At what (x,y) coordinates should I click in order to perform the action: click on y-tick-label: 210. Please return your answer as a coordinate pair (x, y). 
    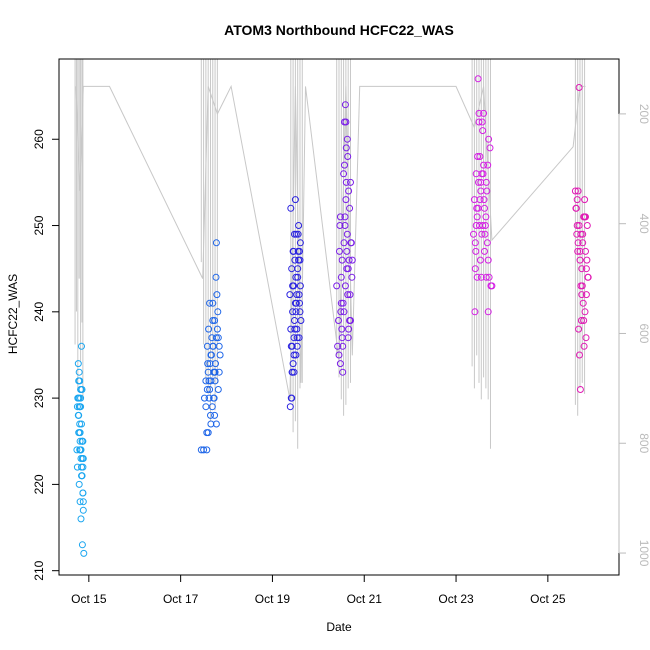
    Looking at the image, I should click on (39, 570).